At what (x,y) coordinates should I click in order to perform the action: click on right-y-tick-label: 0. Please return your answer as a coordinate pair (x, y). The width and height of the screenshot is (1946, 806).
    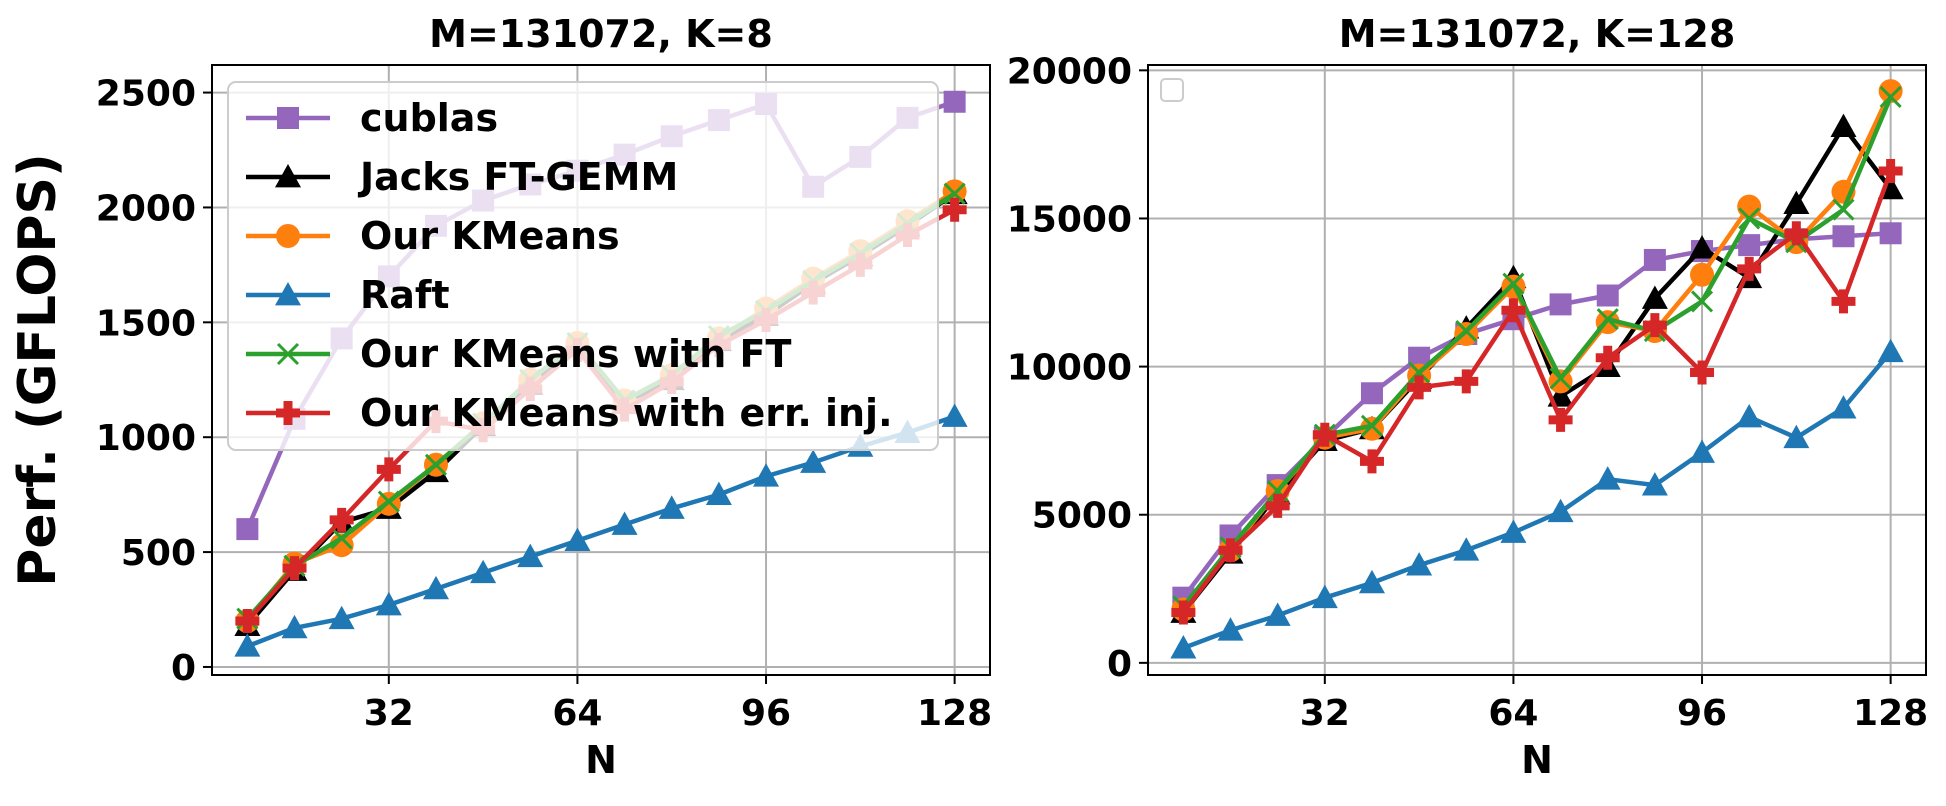
    Looking at the image, I should click on (1119, 664).